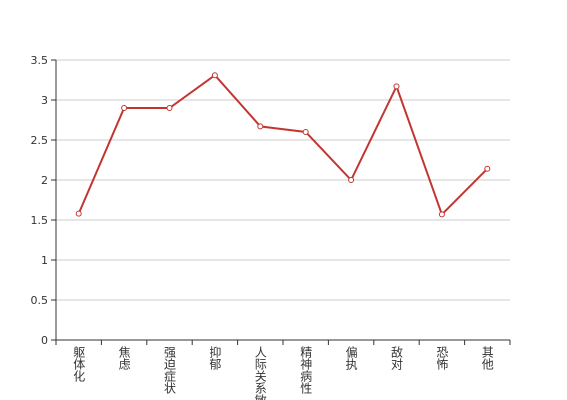 The image size is (567, 400). Describe the element at coordinates (44, 340) in the screenshot. I see `y-tick-label: 0` at that location.